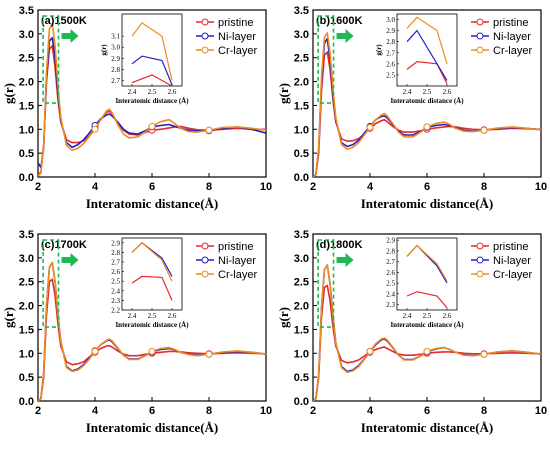 The height and width of the screenshot is (453, 550). What do you see at coordinates (104, 50) in the screenshot?
I see `inset-y-axis-label: g(r)` at bounding box center [104, 50].